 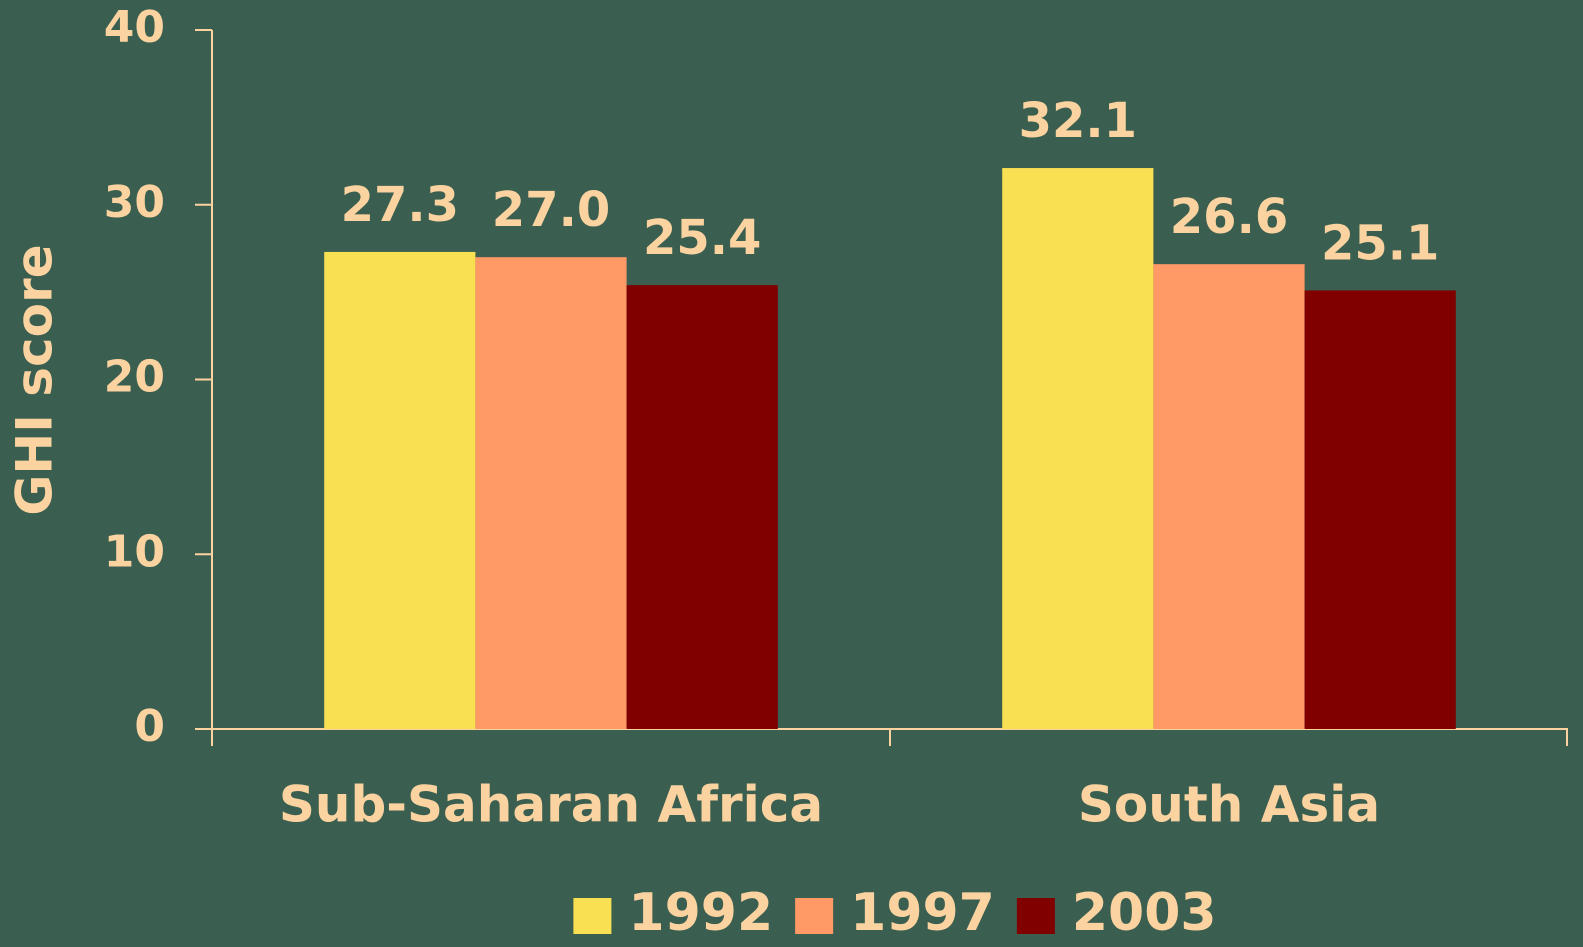 What do you see at coordinates (922, 913) in the screenshot?
I see `legend-label: 1997` at bounding box center [922, 913].